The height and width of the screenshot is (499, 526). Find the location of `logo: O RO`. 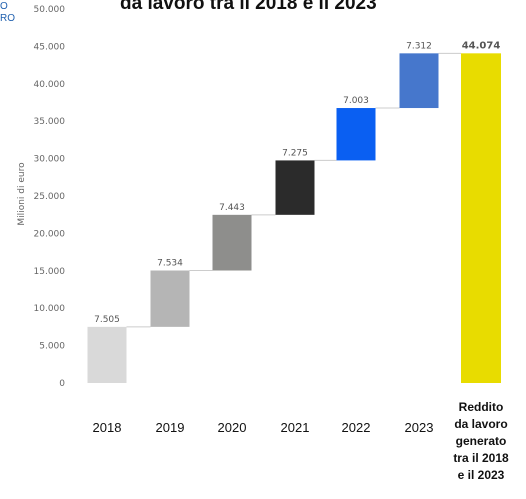

logo: O RO is located at coordinates (7, 12).